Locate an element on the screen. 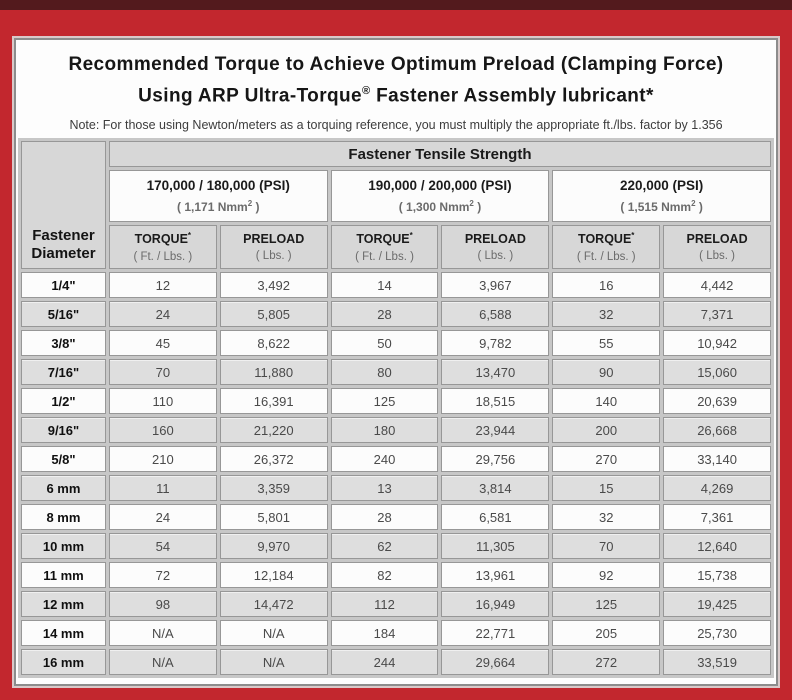  value-cell: 11,305 is located at coordinates (495, 546).